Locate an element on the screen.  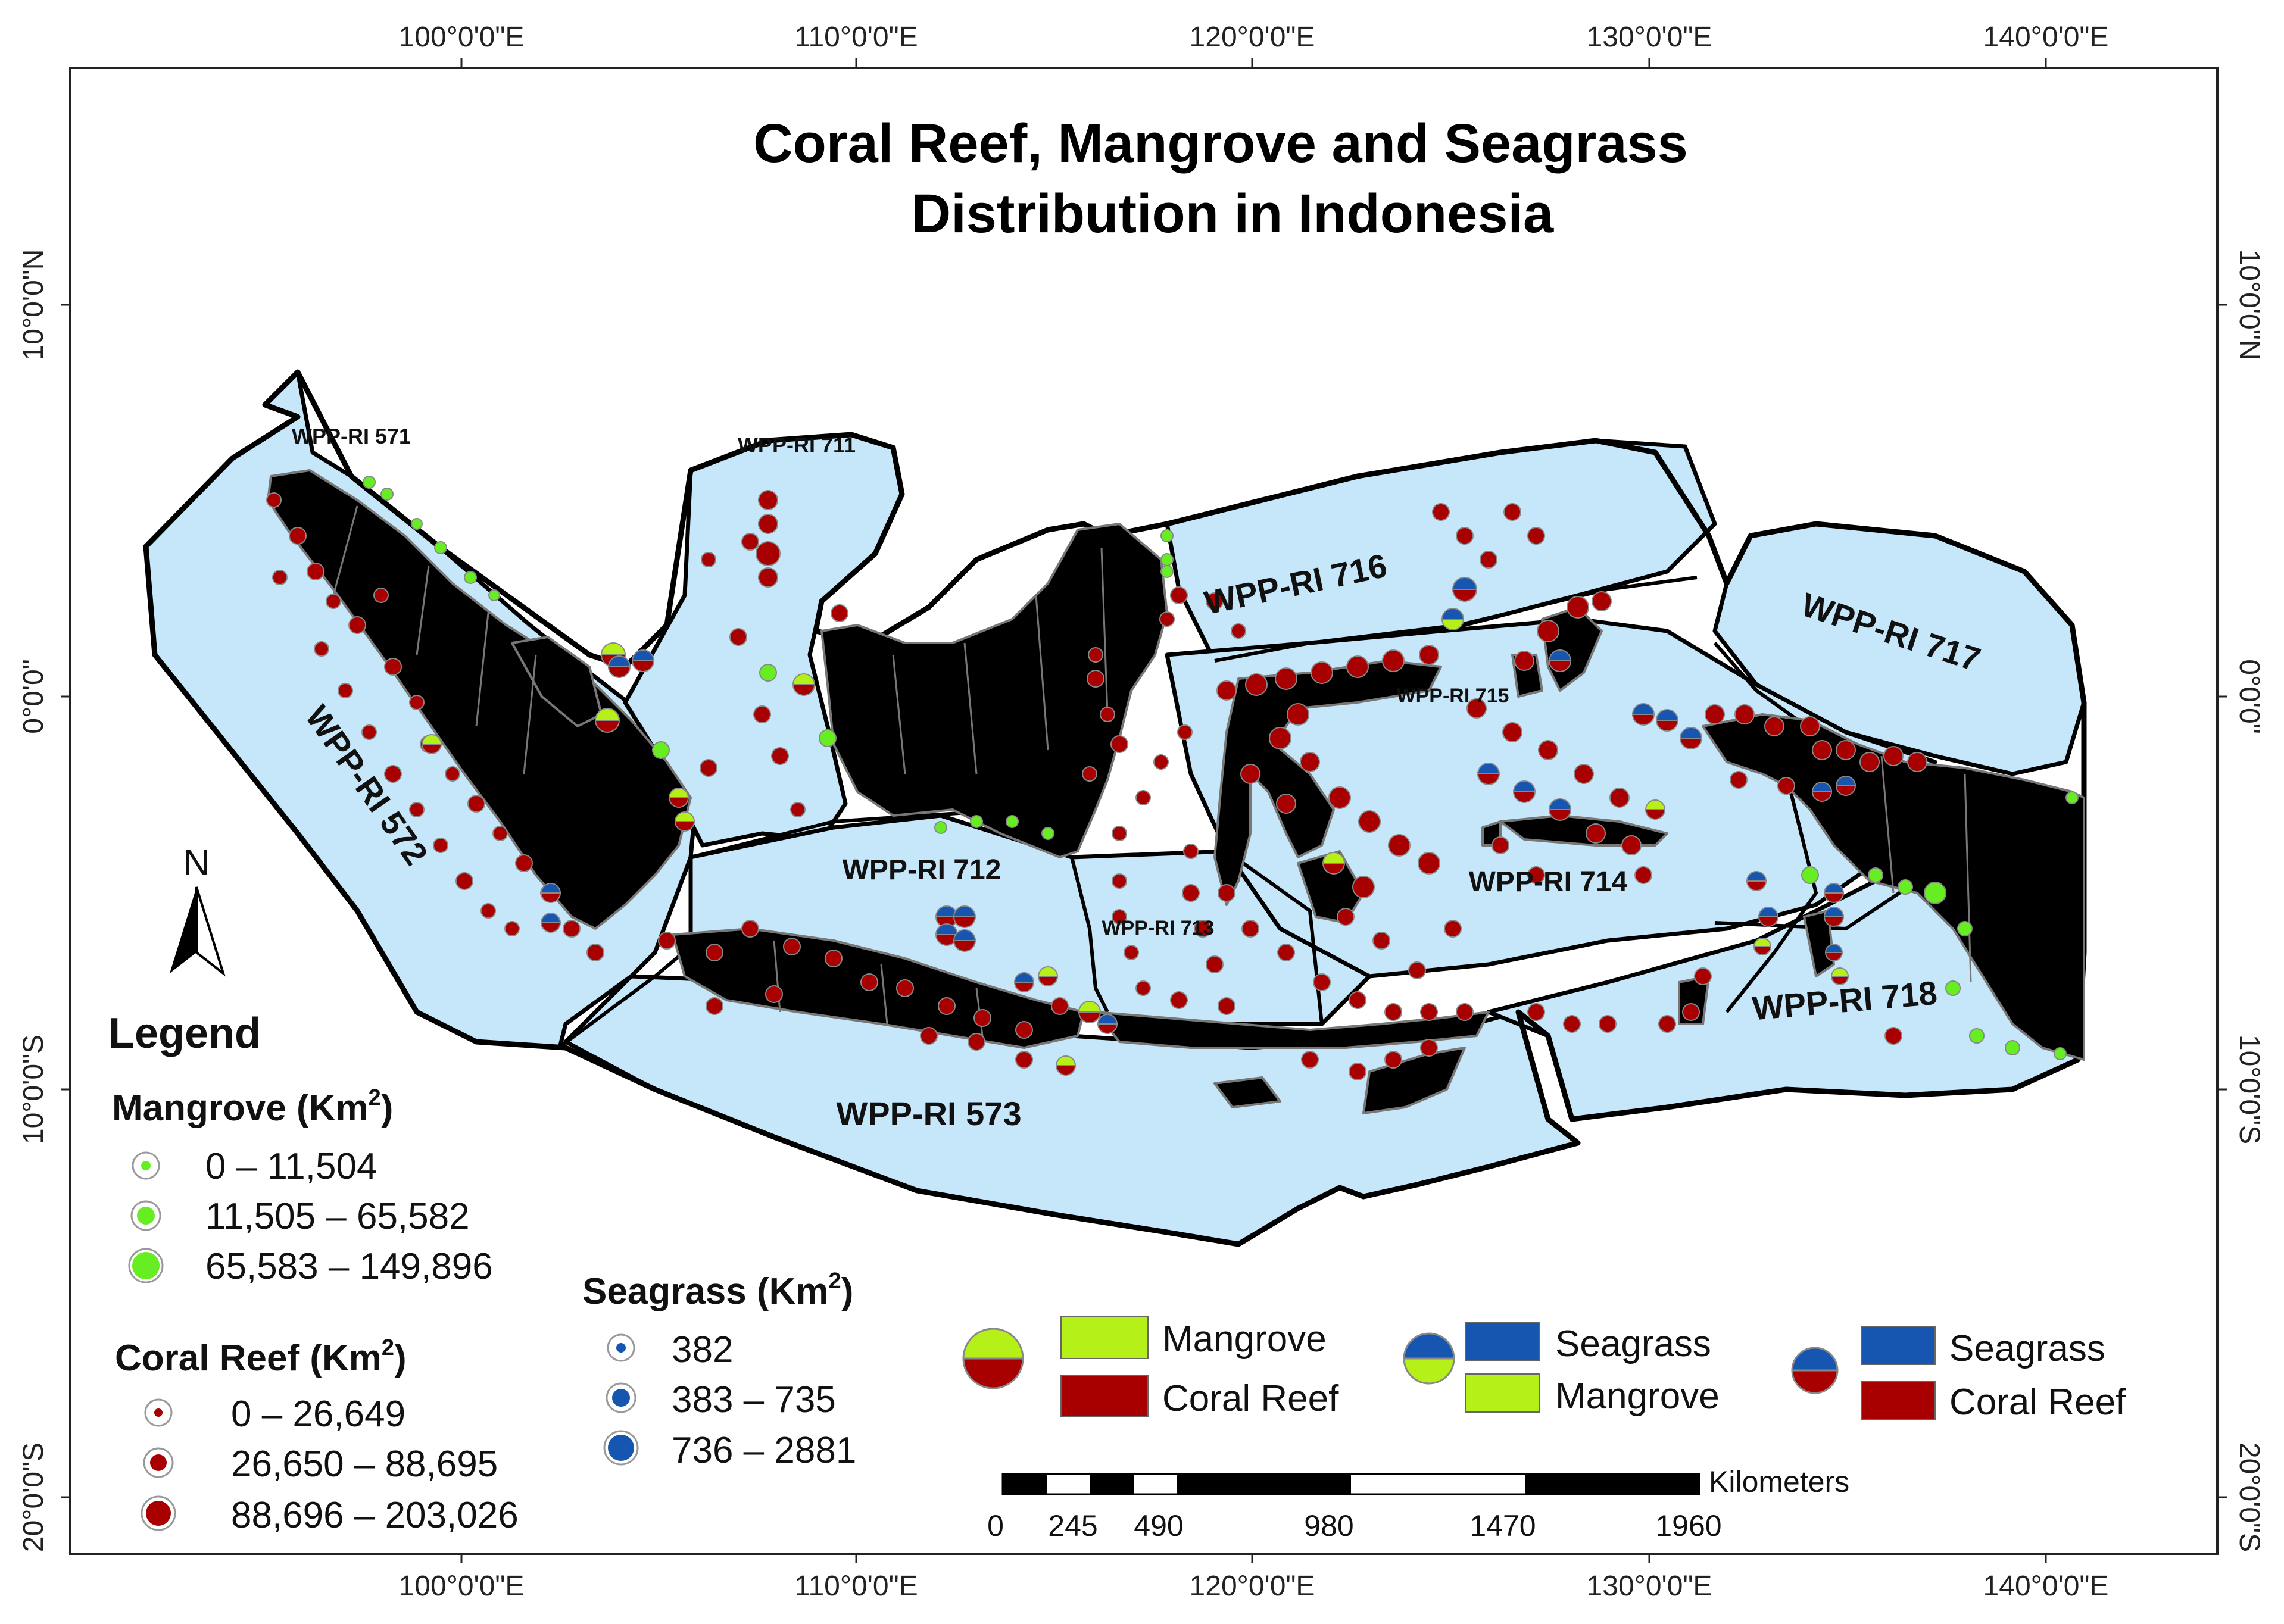
key-label-seagrass: Seagrass is located at coordinates (1633, 1343).